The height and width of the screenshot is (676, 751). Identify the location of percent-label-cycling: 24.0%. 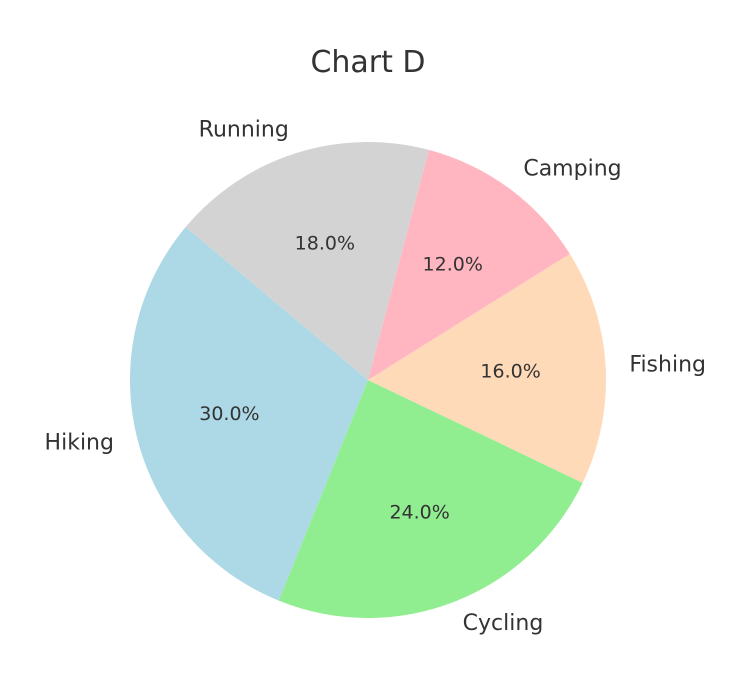
(419, 513).